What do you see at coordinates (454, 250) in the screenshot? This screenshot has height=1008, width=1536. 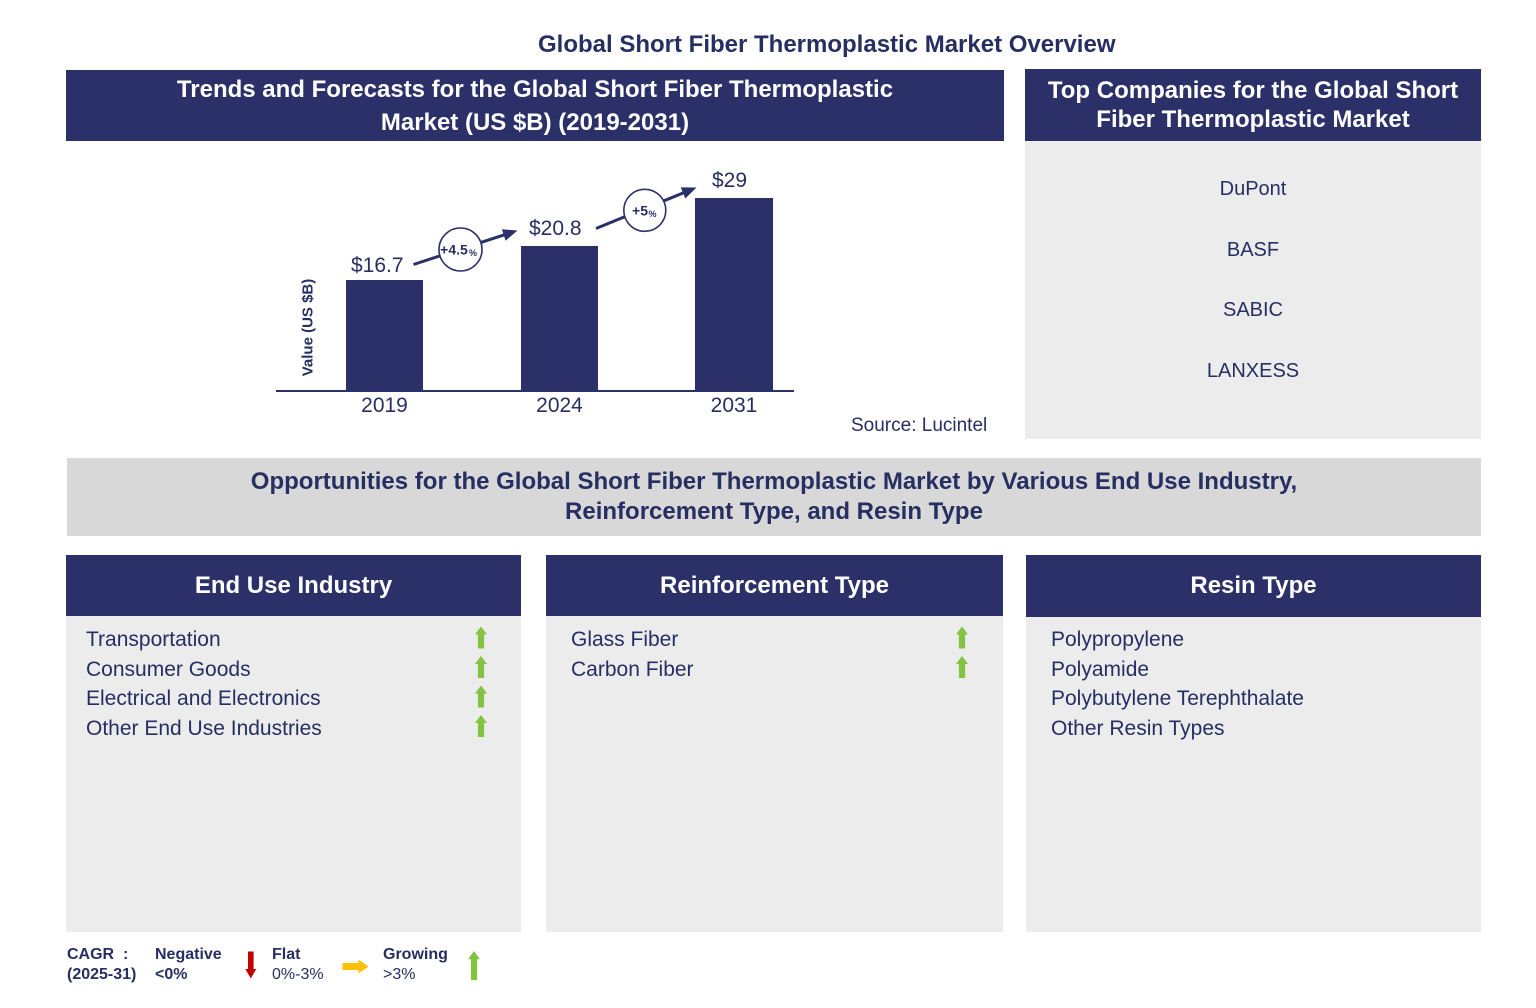 I see `svg-text: +4.5` at bounding box center [454, 250].